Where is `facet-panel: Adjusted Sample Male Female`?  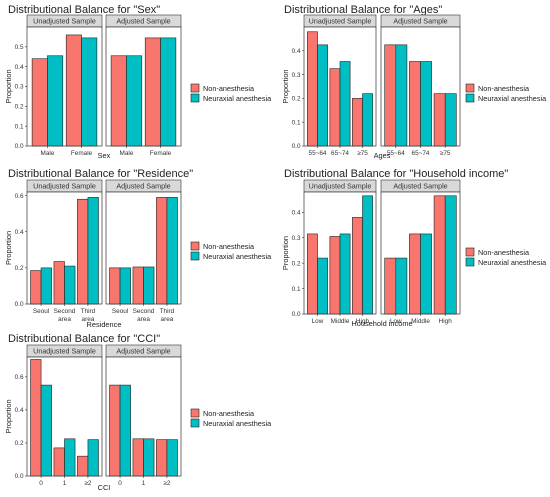 facet-panel: Adjusted Sample Male Female is located at coordinates (143, 85).